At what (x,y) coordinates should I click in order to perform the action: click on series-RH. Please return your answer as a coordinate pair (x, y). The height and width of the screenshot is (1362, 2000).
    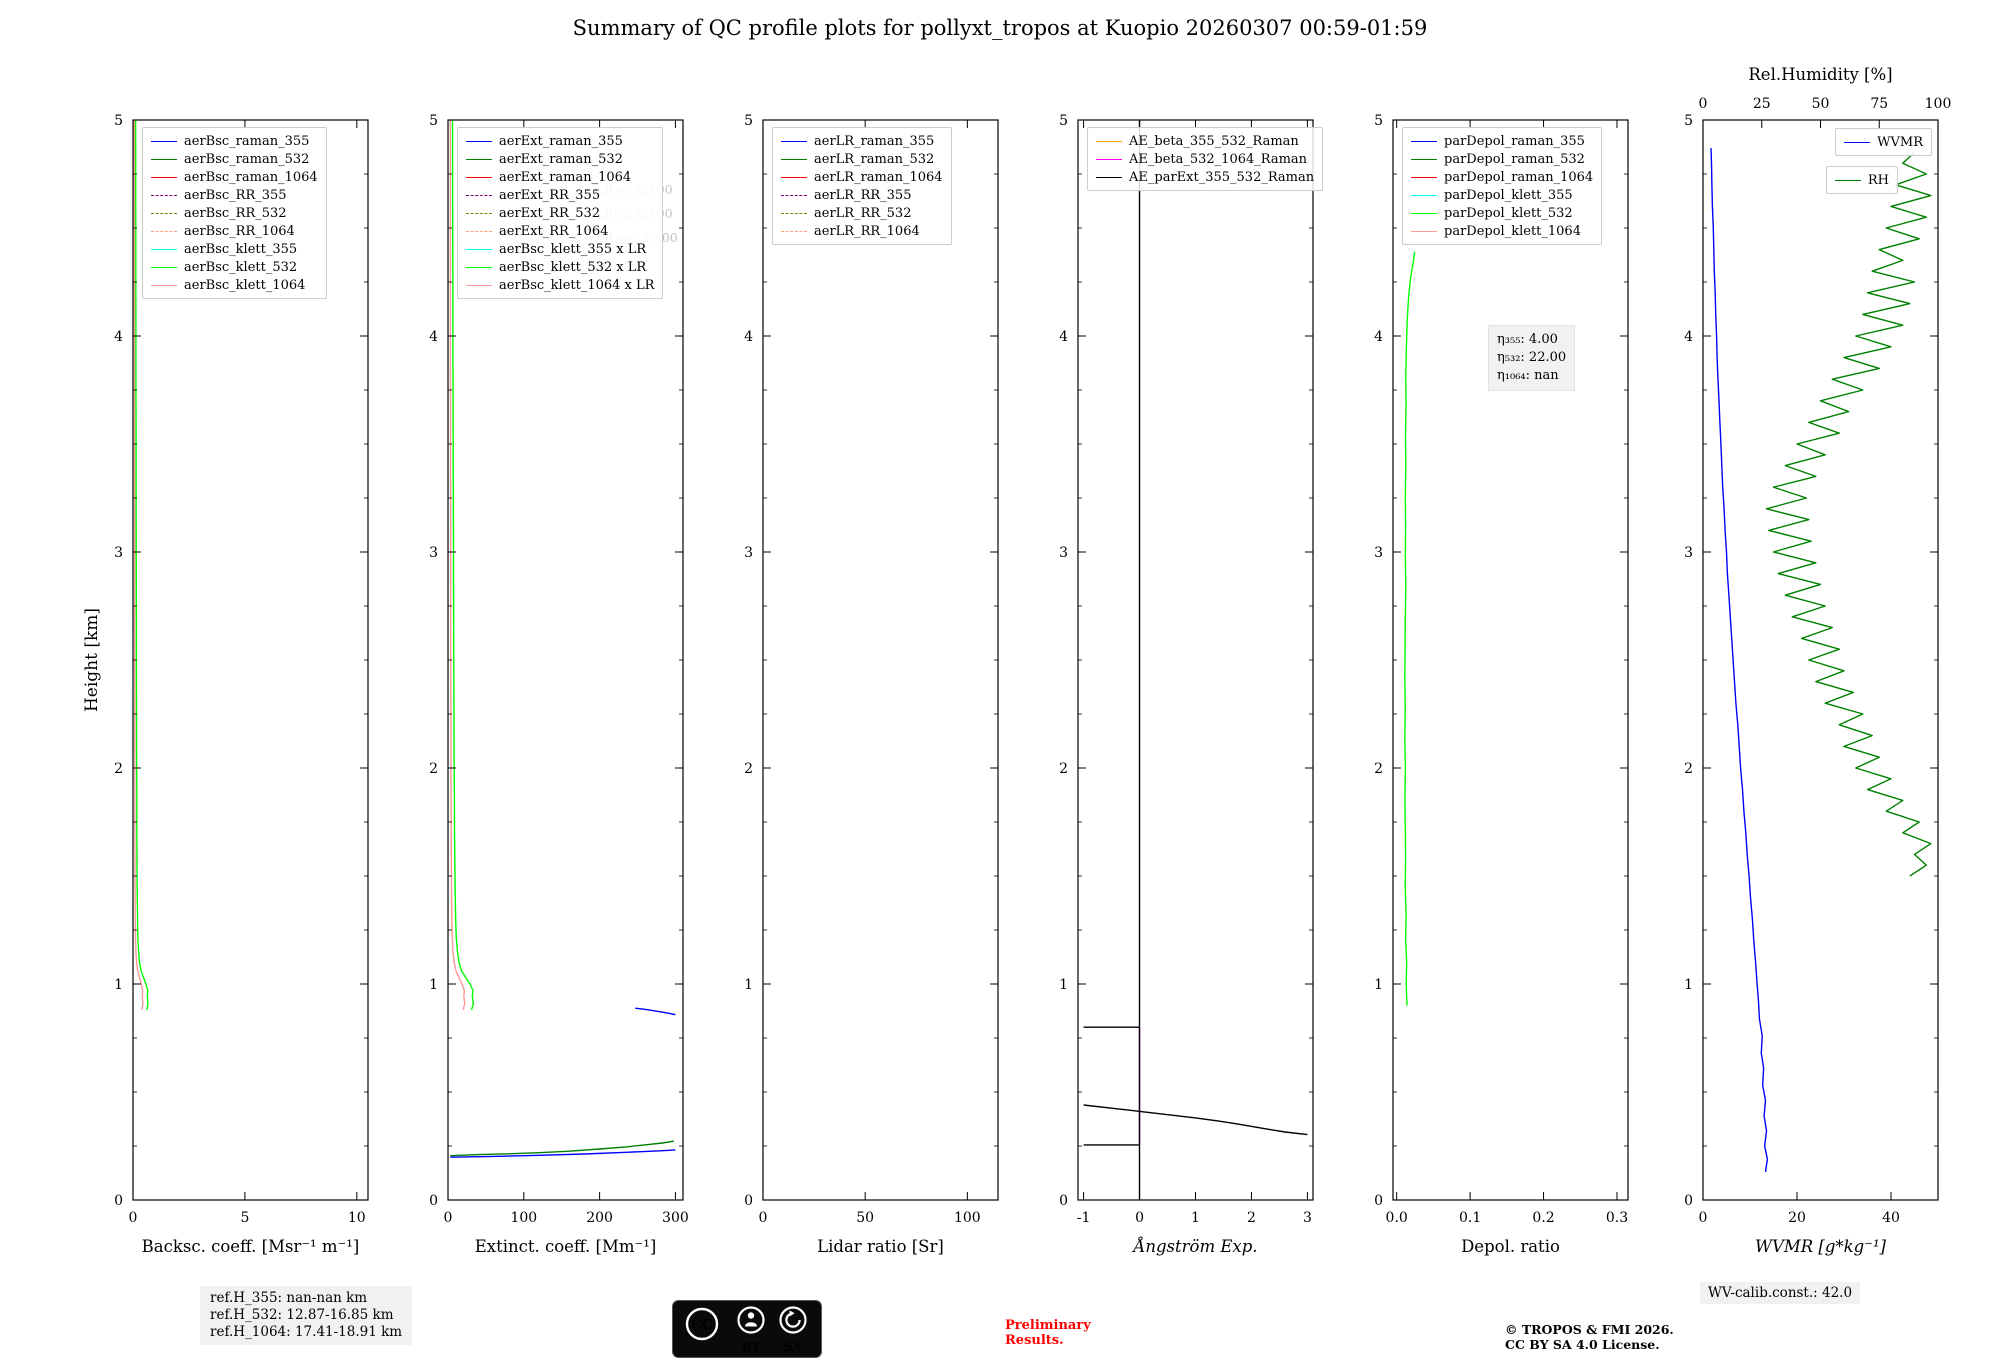
    Looking at the image, I should click on (1848, 514).